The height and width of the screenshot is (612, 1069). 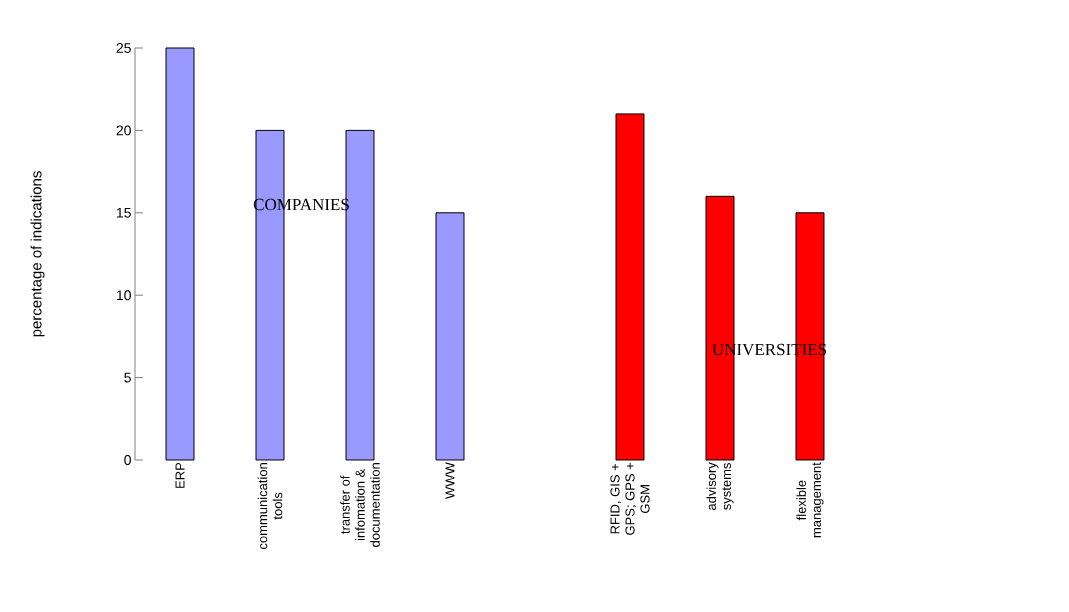 I want to click on x-tick-label: WWW, so click(x=450, y=480).